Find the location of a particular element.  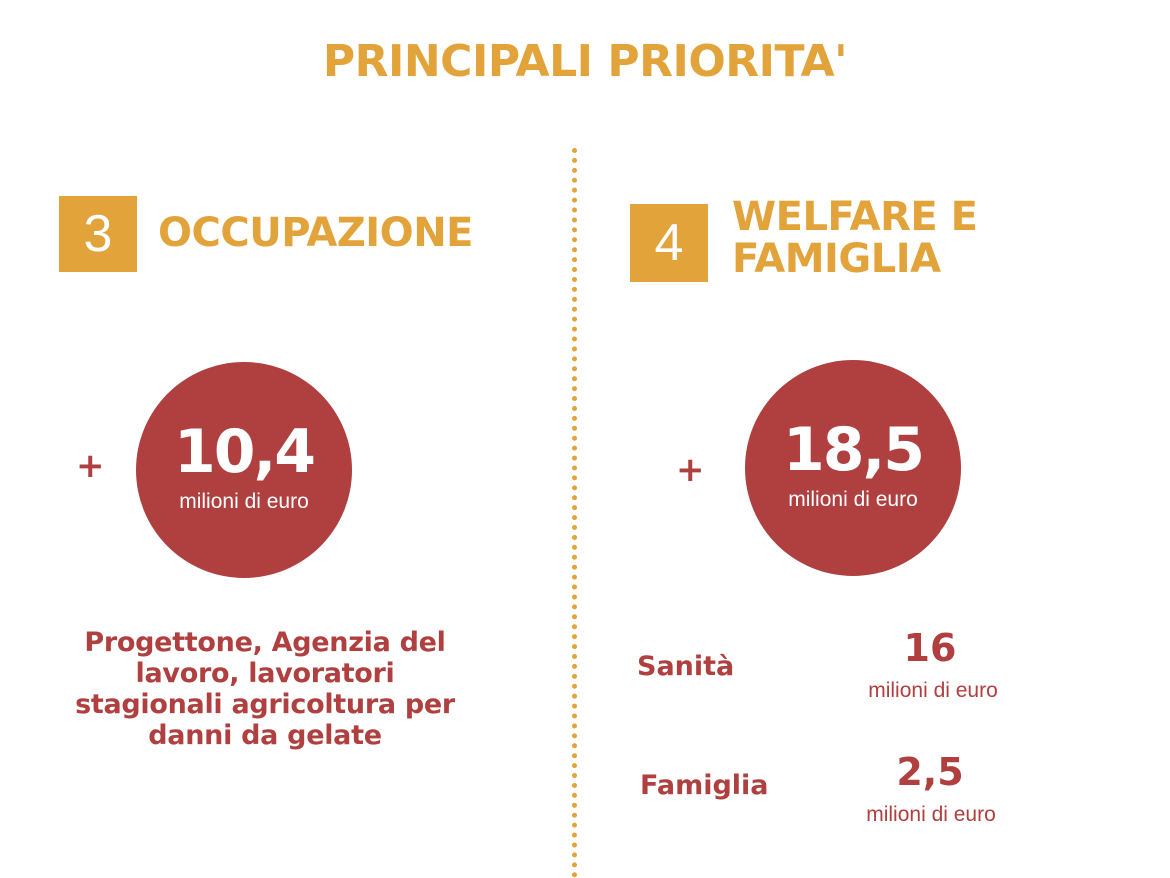

amount-circle: 10,4 milioni di euro is located at coordinates (244, 470).